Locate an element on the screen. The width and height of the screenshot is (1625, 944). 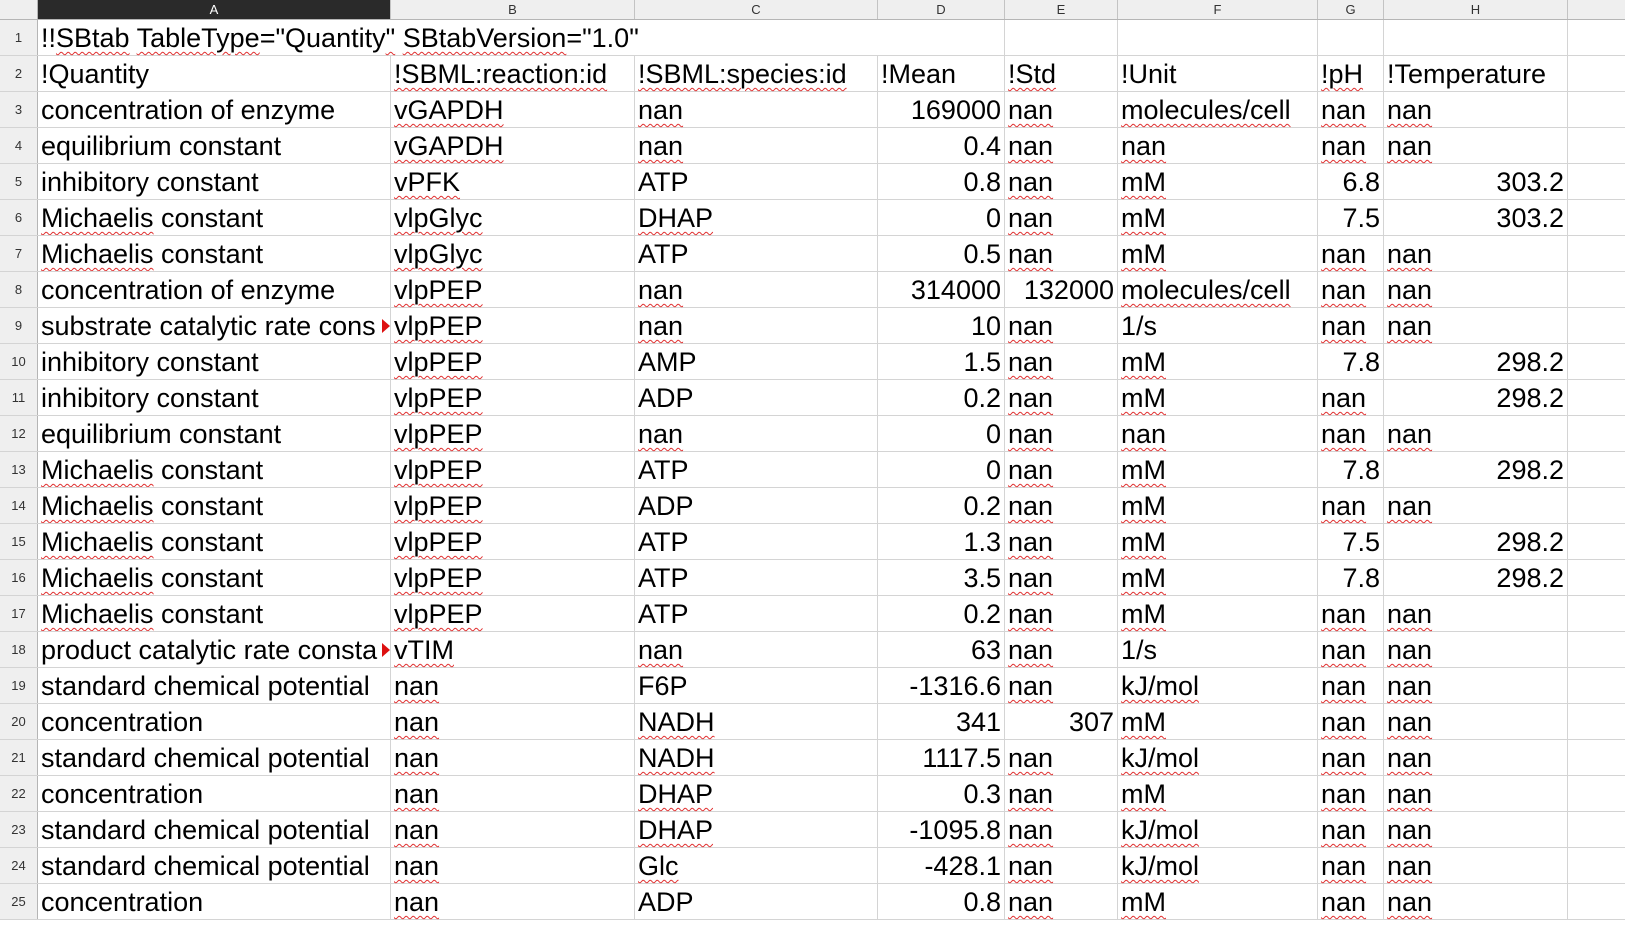
cell-c-24: Glc is located at coordinates (756, 865).